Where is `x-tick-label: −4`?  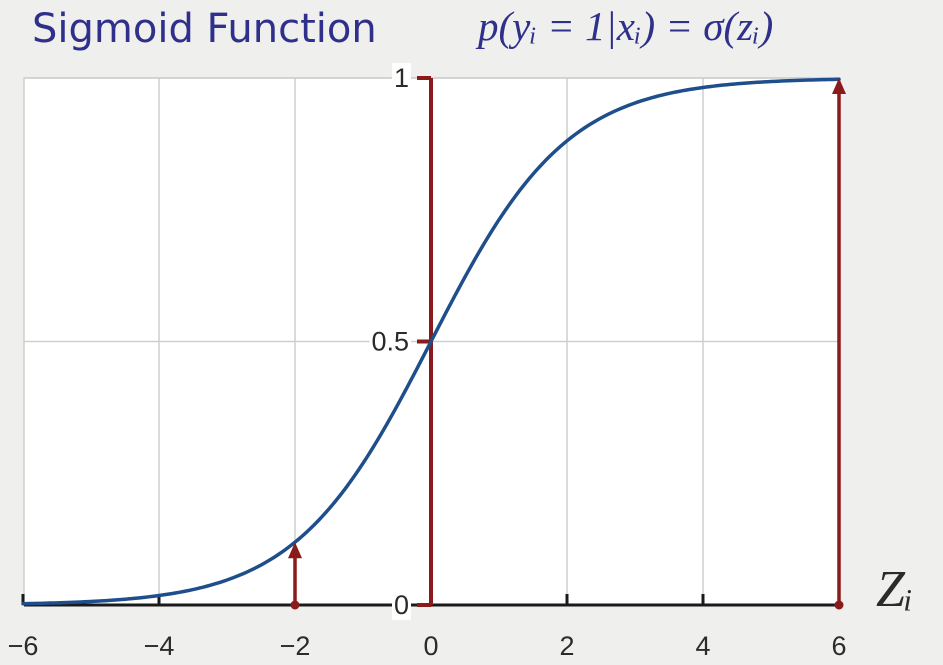
x-tick-label: −4 is located at coordinates (159, 646).